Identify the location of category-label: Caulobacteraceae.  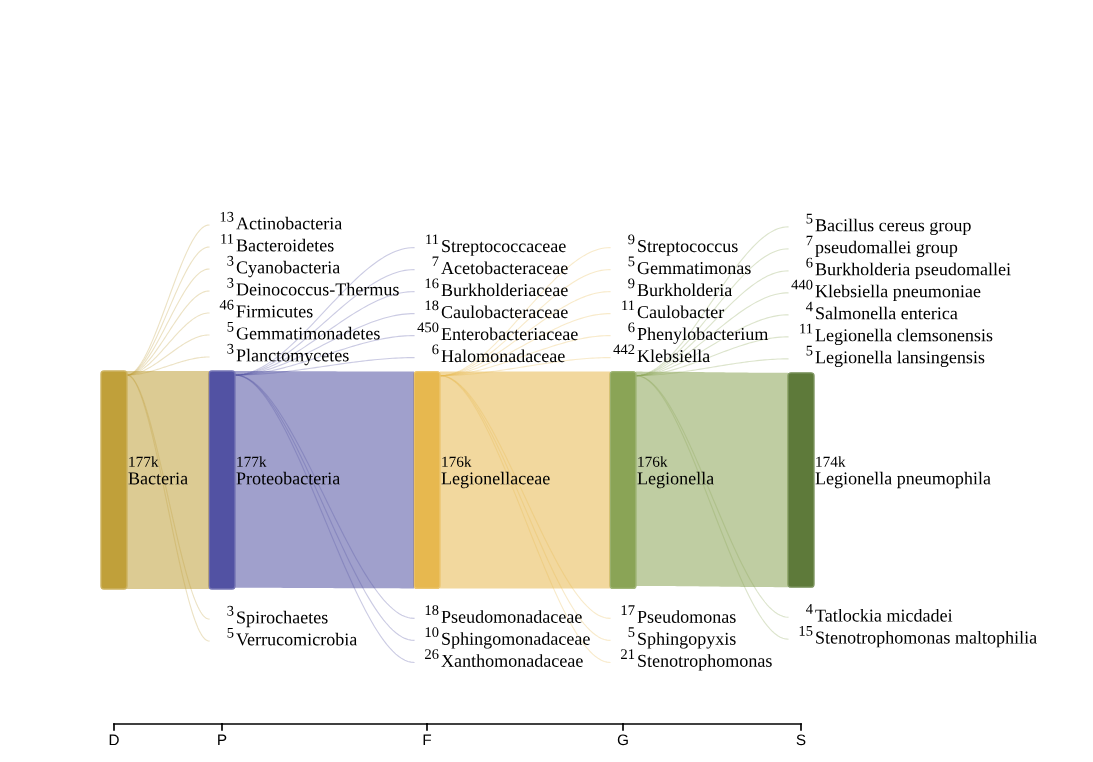
(504, 312).